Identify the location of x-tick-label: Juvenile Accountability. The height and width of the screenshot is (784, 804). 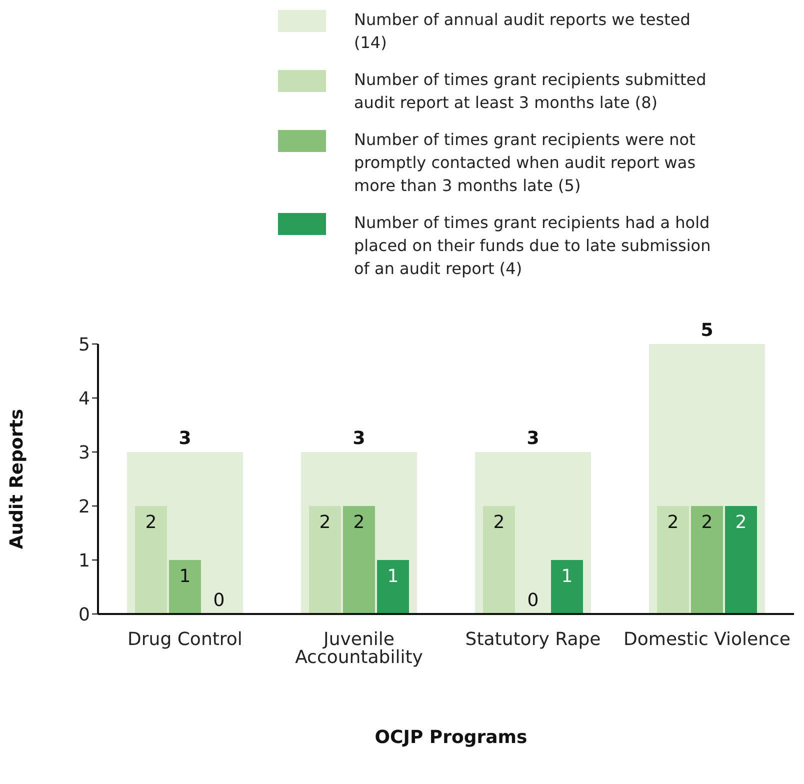
(359, 648).